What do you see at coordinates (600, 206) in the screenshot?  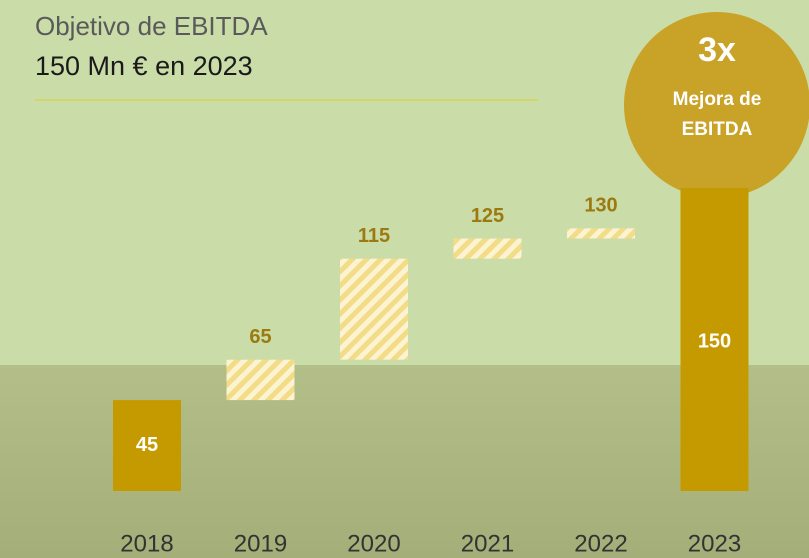 I see `data-label: 130` at bounding box center [600, 206].